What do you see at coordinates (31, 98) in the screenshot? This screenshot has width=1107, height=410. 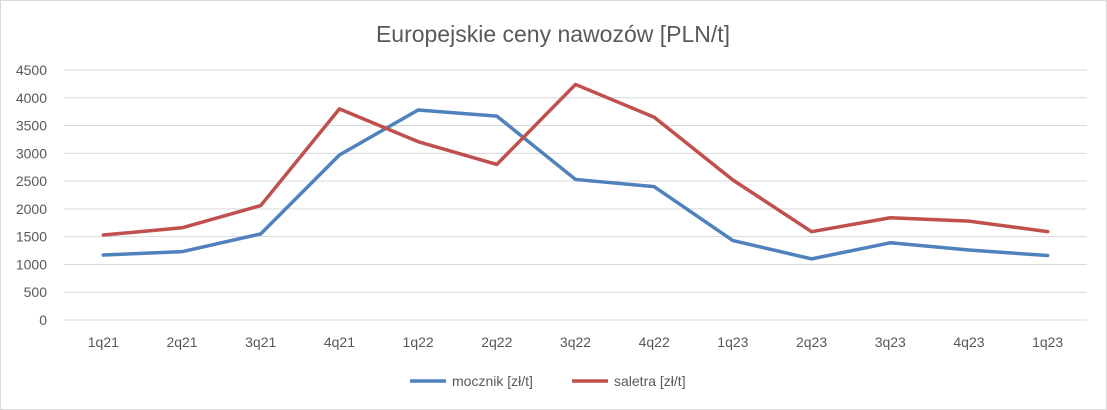 I see `y-tick-label: 4000` at bounding box center [31, 98].